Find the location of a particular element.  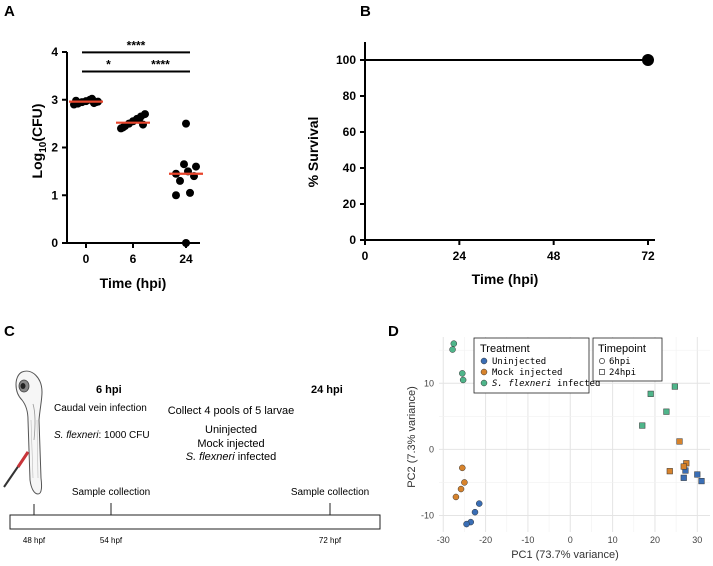

panel-a-ylabel-rest: (CFU) is located at coordinates (37, 123).